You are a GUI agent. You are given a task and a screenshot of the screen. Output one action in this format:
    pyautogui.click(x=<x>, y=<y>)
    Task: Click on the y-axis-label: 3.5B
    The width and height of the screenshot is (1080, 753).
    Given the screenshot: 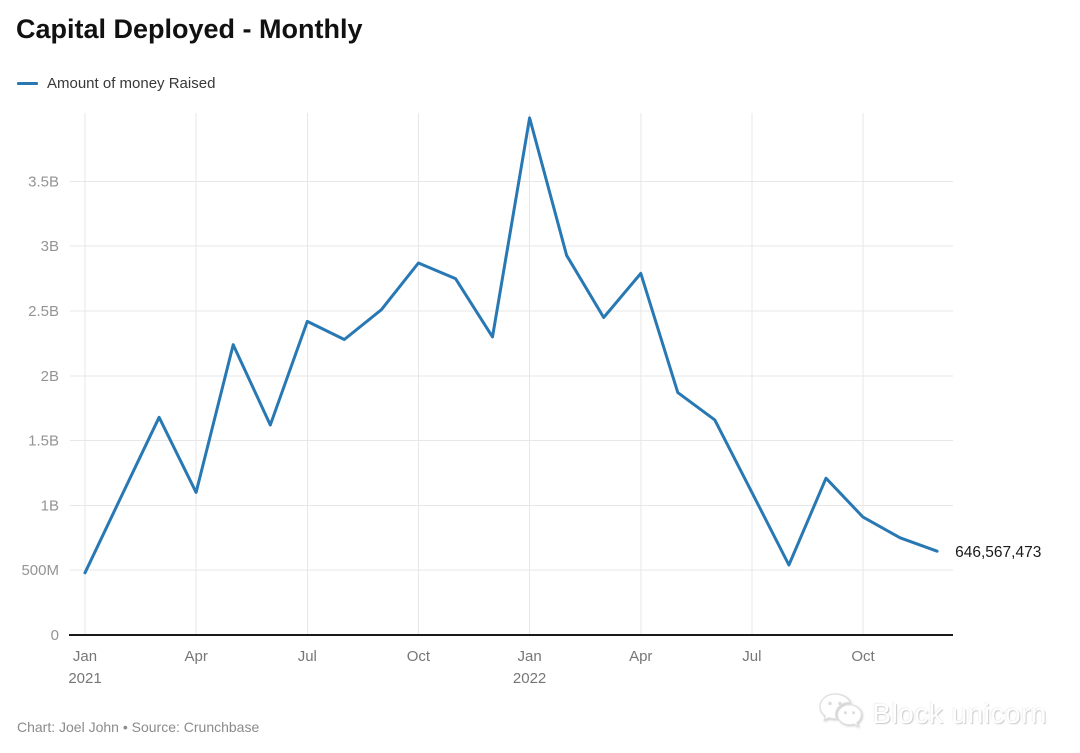 What is the action you would take?
    pyautogui.click(x=43, y=181)
    